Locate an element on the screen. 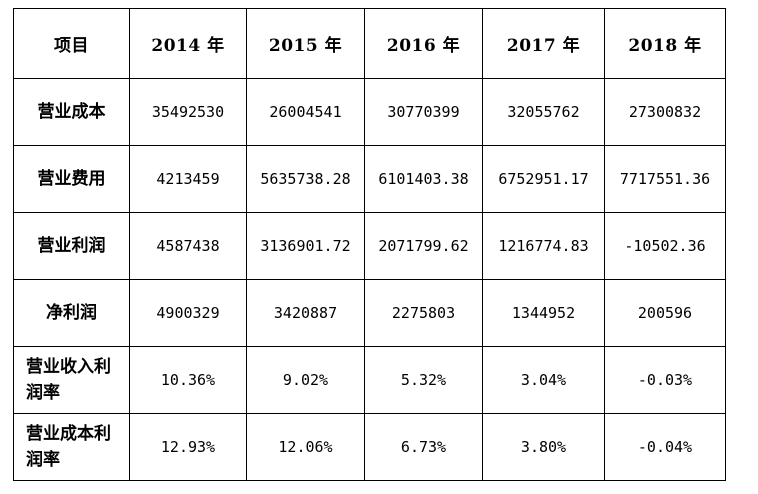 Image resolution: width=758 pixels, height=494 pixels. table-row: 营业收入利润率 10.36% 9.02% 5.32% 3.04% -0.03% is located at coordinates (369, 380).